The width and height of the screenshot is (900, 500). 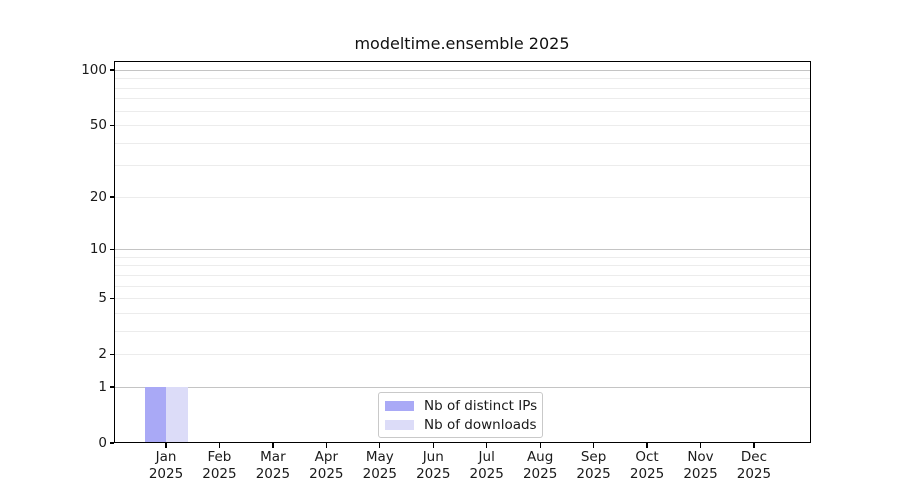 I want to click on legend-swatch-downloads-icon, so click(x=399, y=424).